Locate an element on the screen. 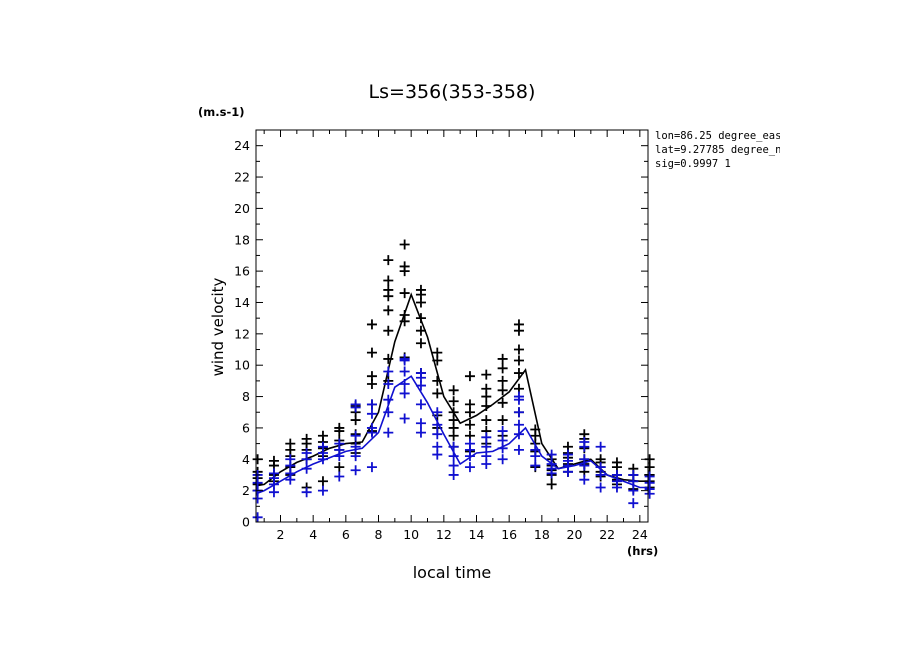  info-sig: sig=0.9997 1 is located at coordinates (693, 164).